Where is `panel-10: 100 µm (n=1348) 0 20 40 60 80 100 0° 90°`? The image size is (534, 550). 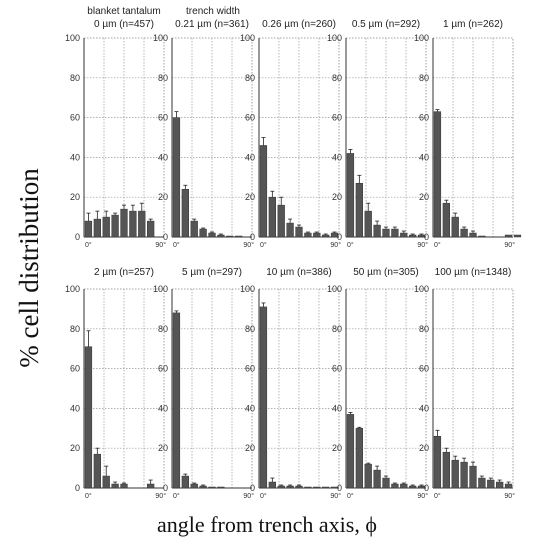
panel-10: 100 µm (n=1348) 0 20 40 60 80 100 0° 90° is located at coordinates (464, 383).